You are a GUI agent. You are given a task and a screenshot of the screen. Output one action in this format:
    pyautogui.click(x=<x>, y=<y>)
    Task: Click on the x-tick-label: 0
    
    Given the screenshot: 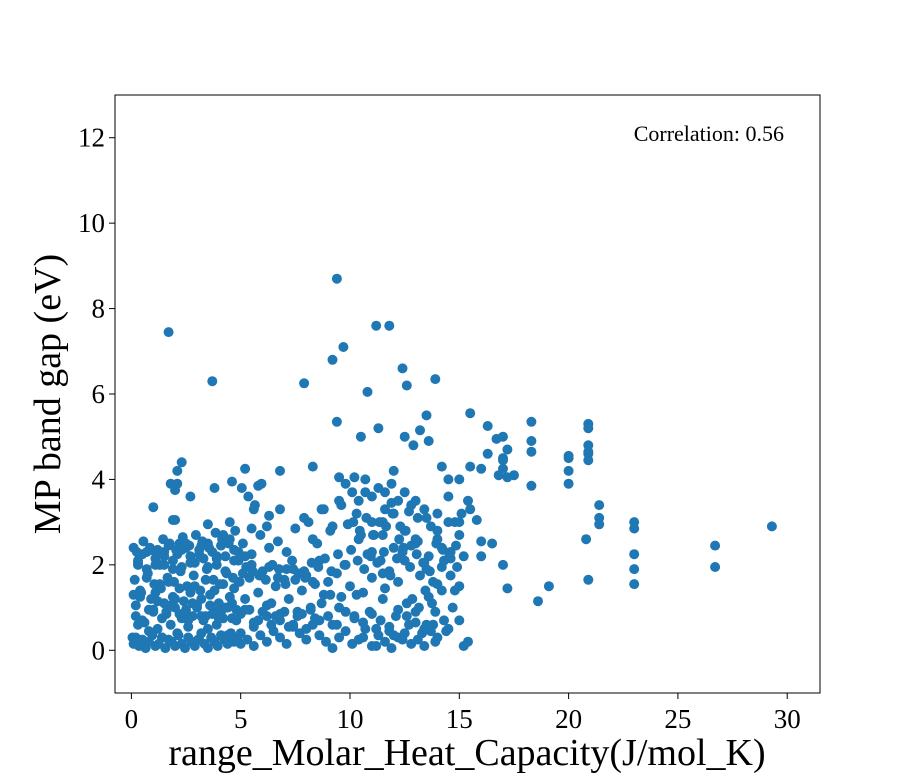 What is the action you would take?
    pyautogui.click(x=132, y=719)
    